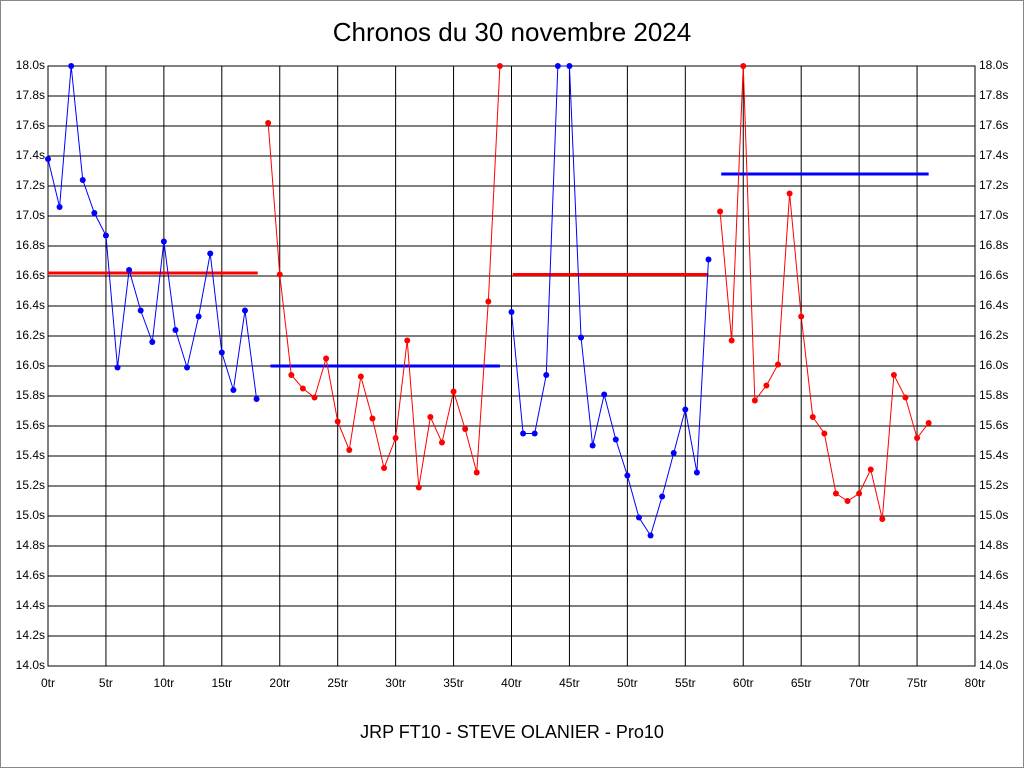 This screenshot has height=768, width=1024. Describe the element at coordinates (993, 455) in the screenshot. I see `y2-tick-label: 15.4s` at that location.